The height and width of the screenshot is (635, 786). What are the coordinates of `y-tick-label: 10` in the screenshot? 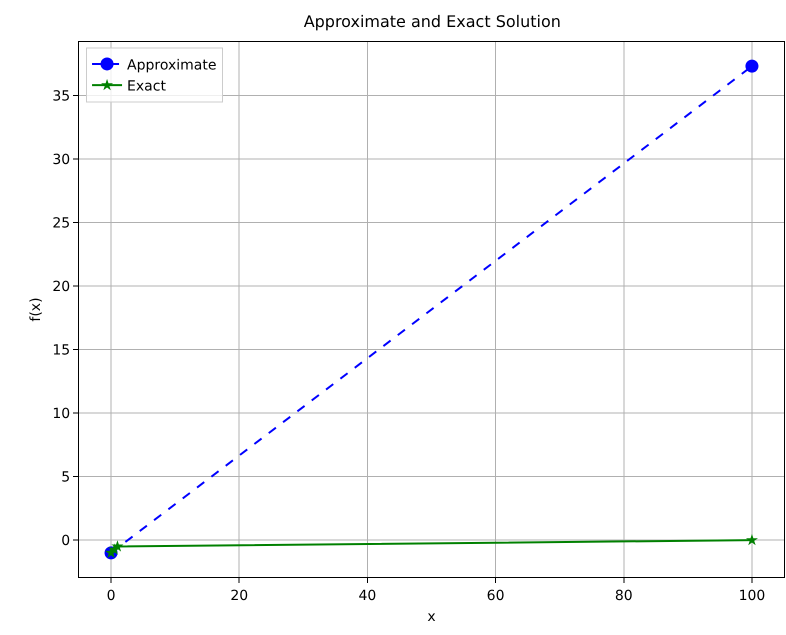 It's located at (61, 414).